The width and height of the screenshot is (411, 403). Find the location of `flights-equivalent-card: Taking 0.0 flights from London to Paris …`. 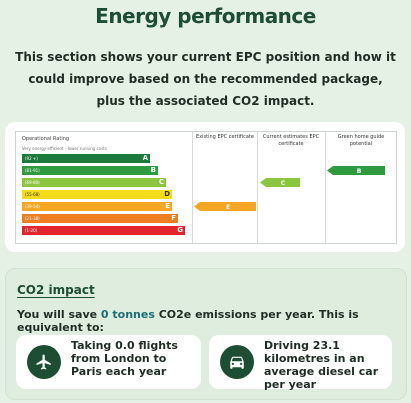

flights-equivalent-card: Taking 0.0 flights from London to Paris … is located at coordinates (108, 362).